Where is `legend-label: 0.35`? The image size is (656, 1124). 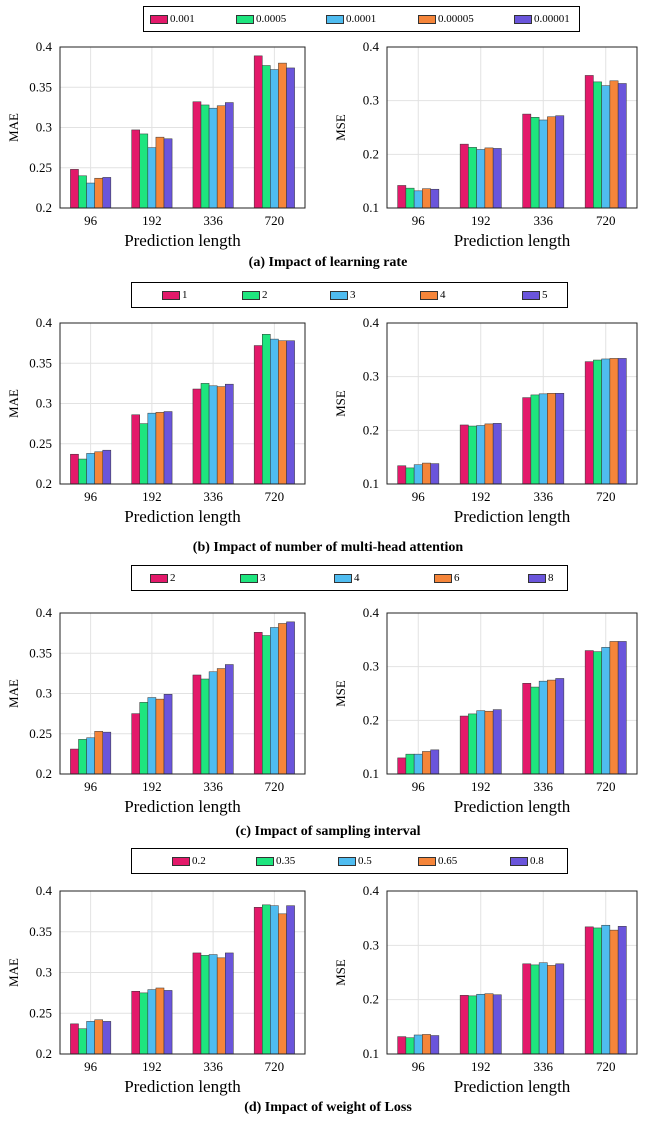
legend-label: 0.35 is located at coordinates (286, 861).